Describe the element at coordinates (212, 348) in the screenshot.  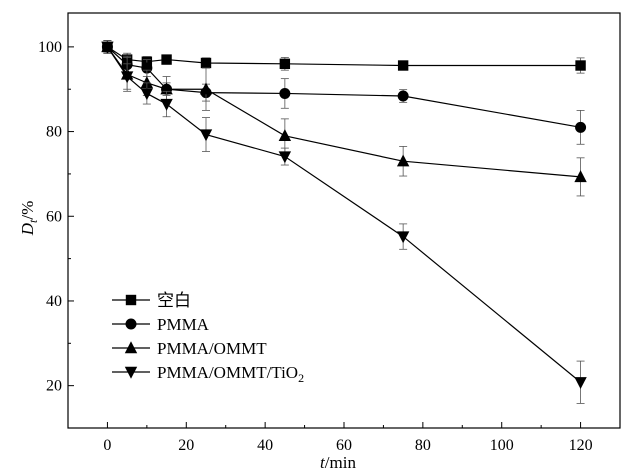
I see `legend-label: PMMA/OMMT` at that location.